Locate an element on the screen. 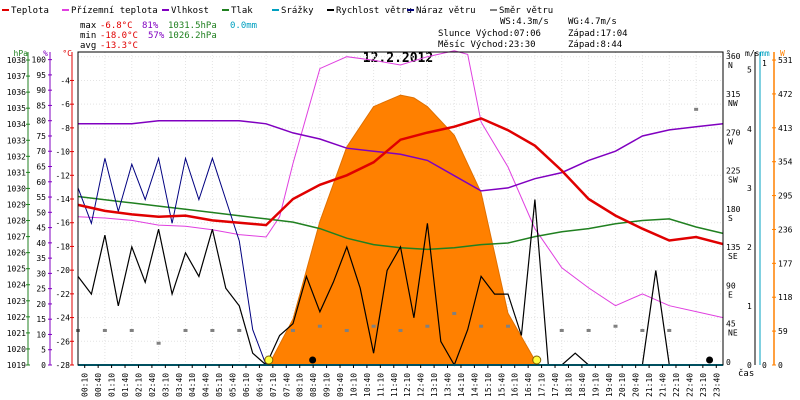  humidity-tick-label: 90 is located at coordinates (41, 90).